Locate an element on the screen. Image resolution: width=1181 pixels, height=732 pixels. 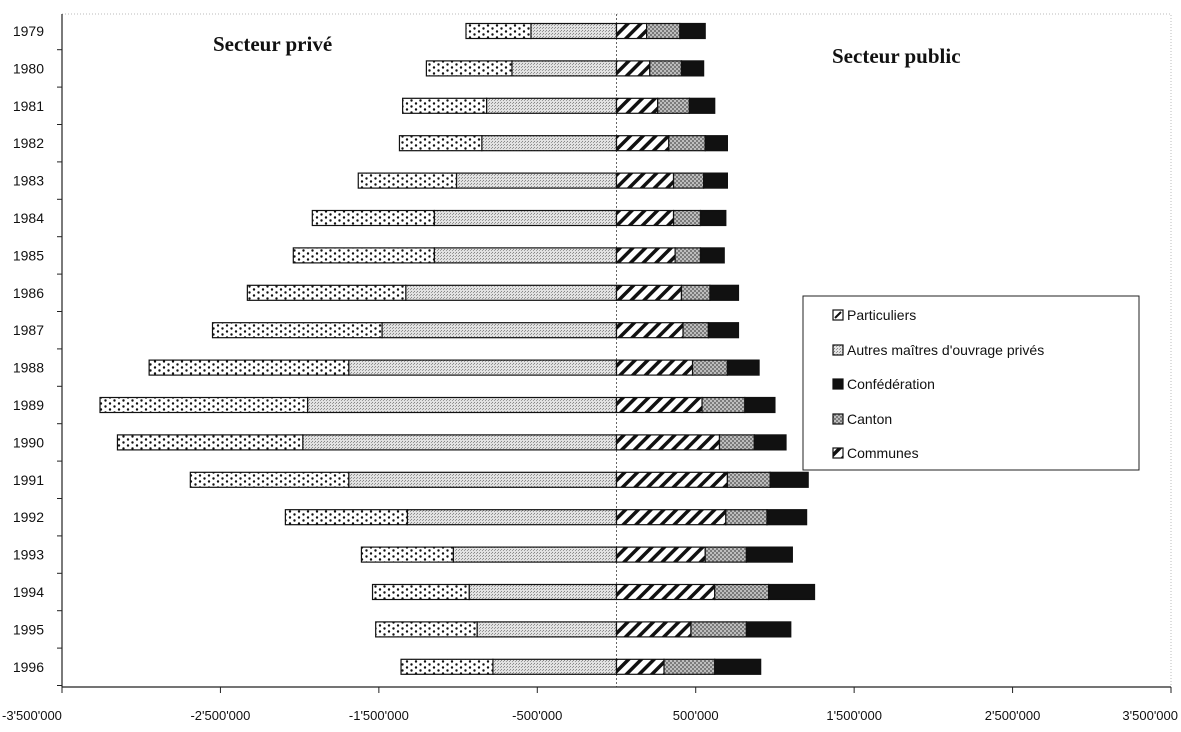
y-tick-label-1980: 1980 is located at coordinates (28, 68).